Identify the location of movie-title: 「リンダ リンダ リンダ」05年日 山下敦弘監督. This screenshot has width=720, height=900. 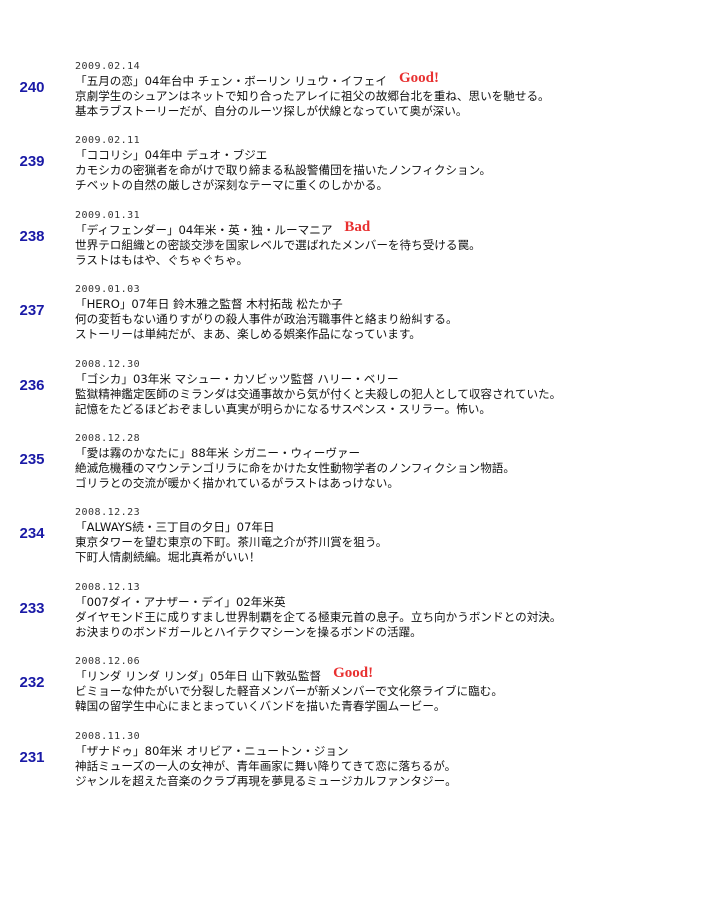
(198, 676).